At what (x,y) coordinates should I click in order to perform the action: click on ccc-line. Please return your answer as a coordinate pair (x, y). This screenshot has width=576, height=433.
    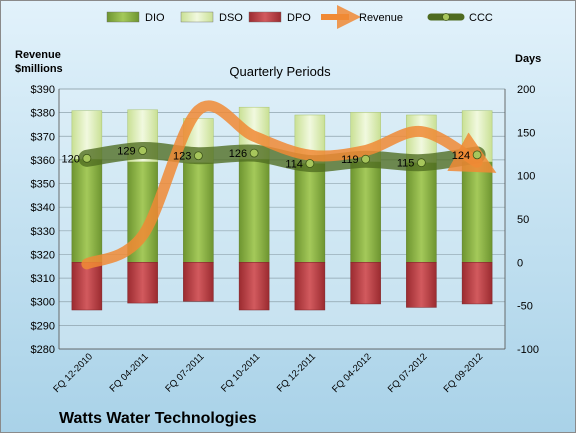
    Looking at the image, I should click on (282, 157).